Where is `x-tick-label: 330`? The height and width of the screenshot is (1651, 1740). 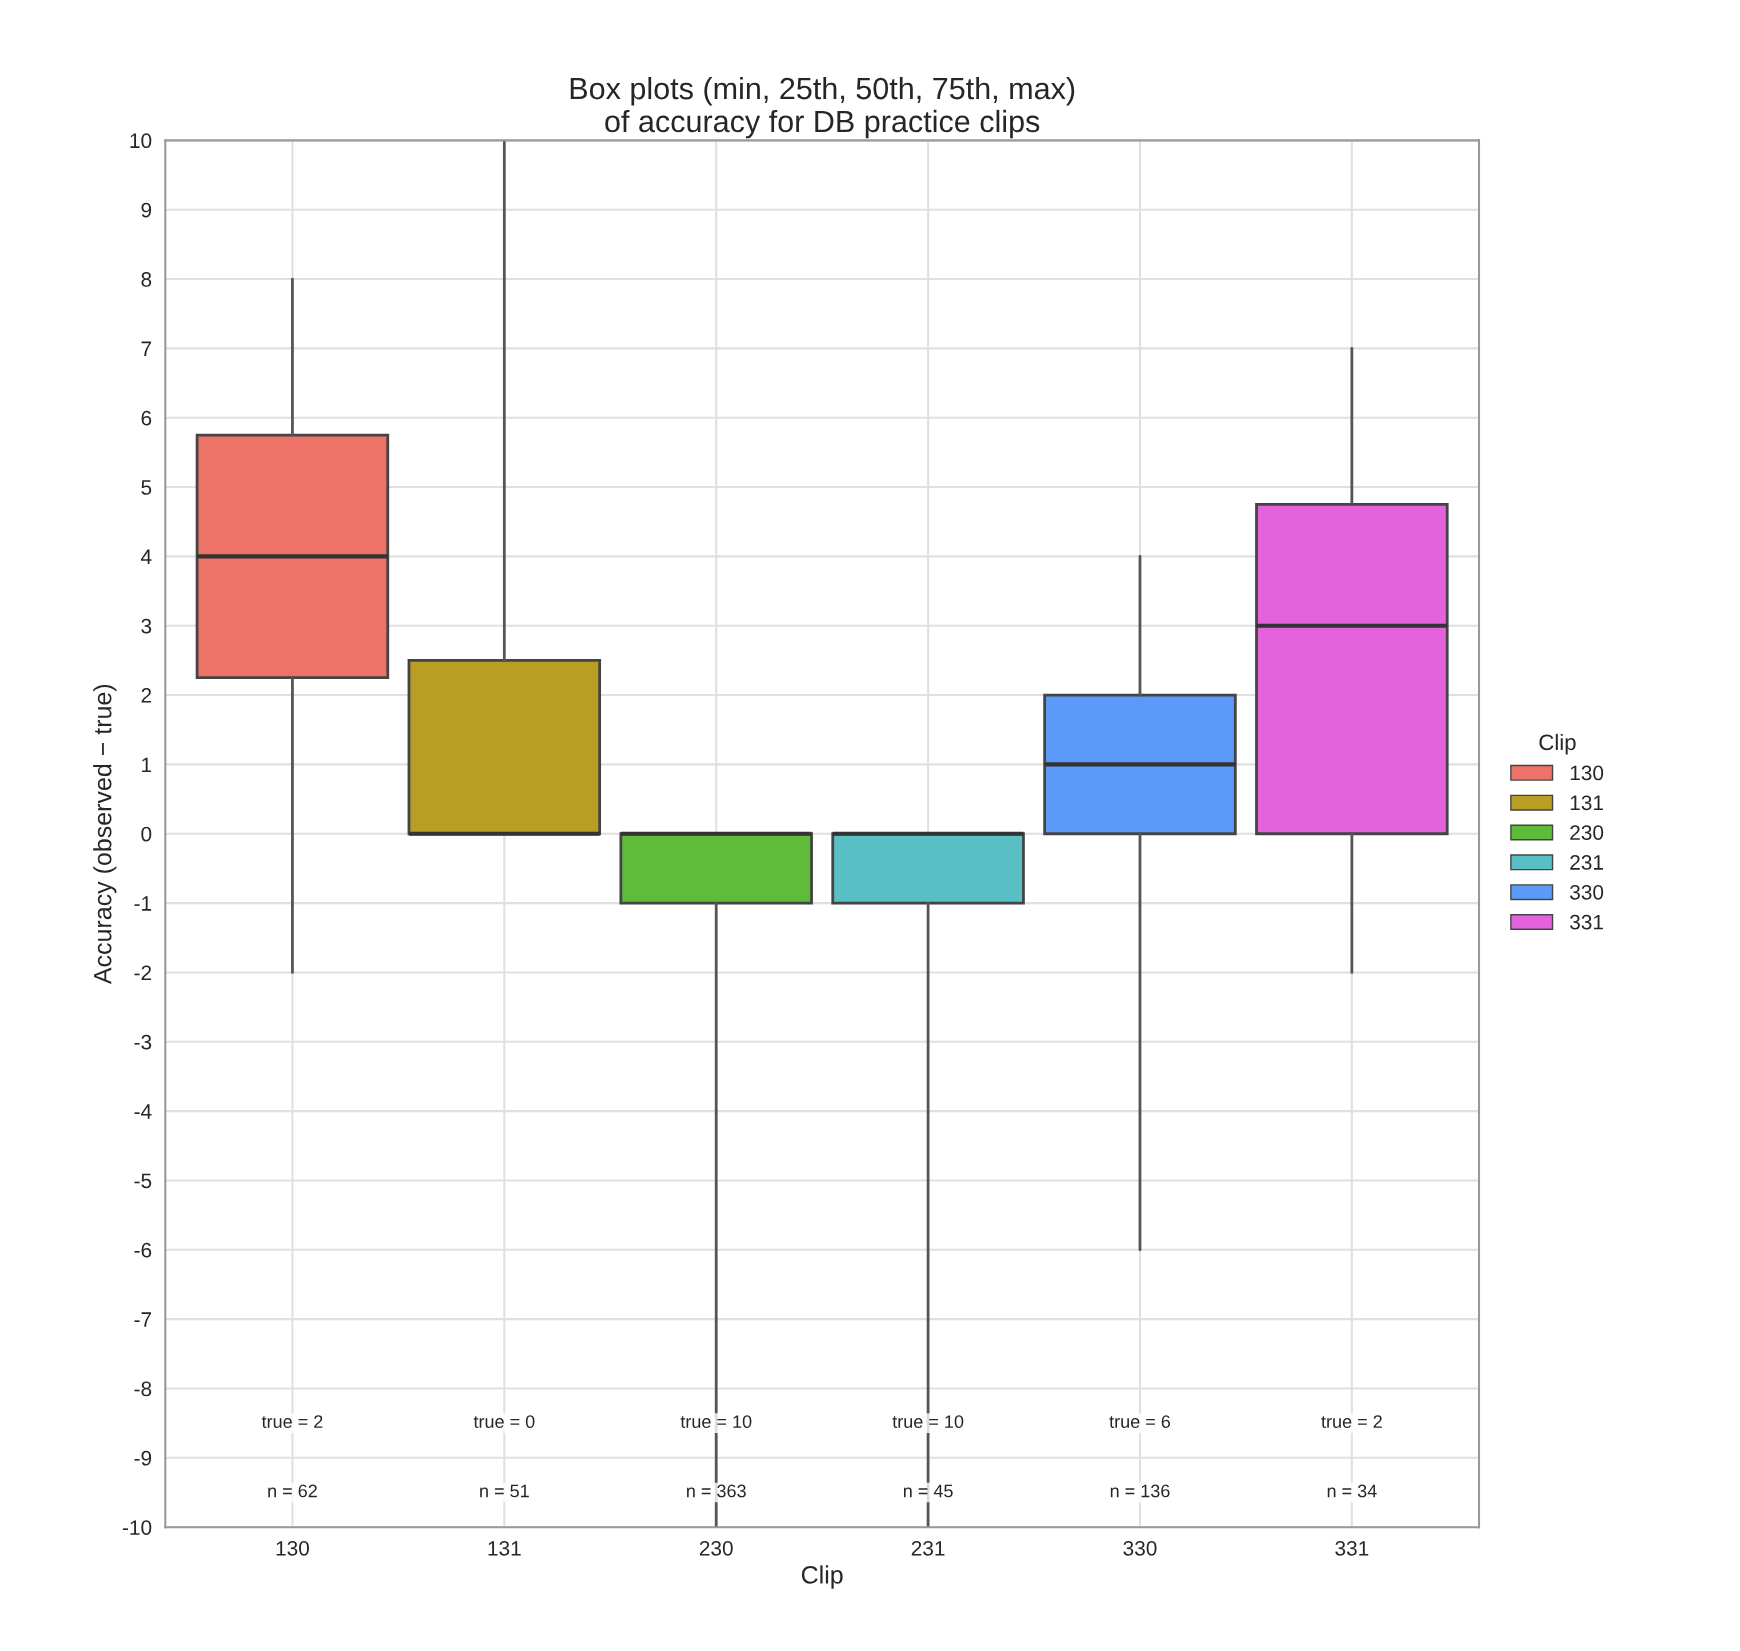
x-tick-label: 330 is located at coordinates (1140, 1548).